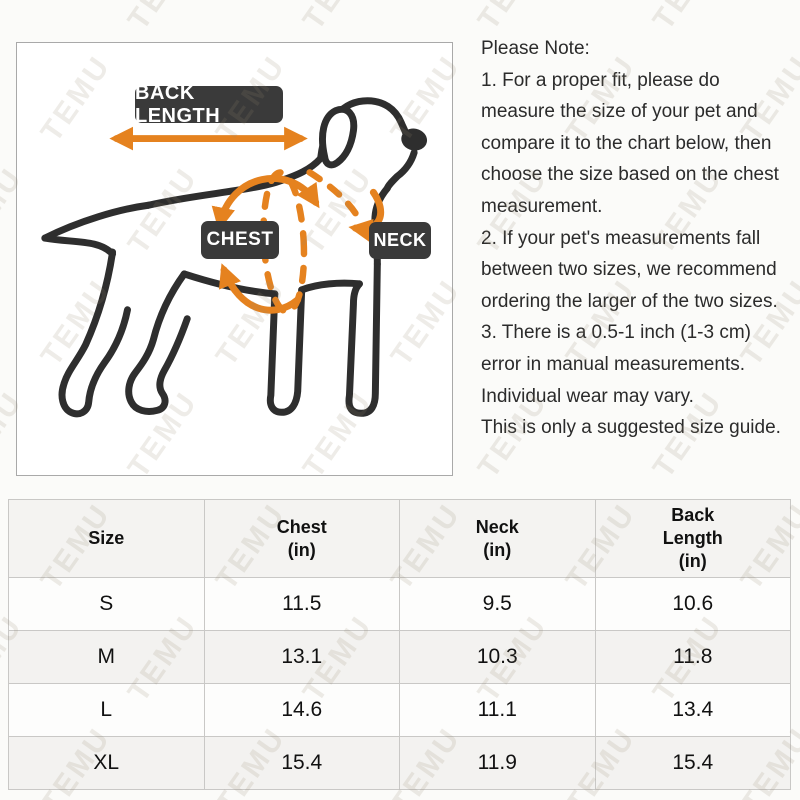 This screenshot has width=800, height=800. I want to click on note-line: 1. For a proper fit, please do, so click(600, 80).